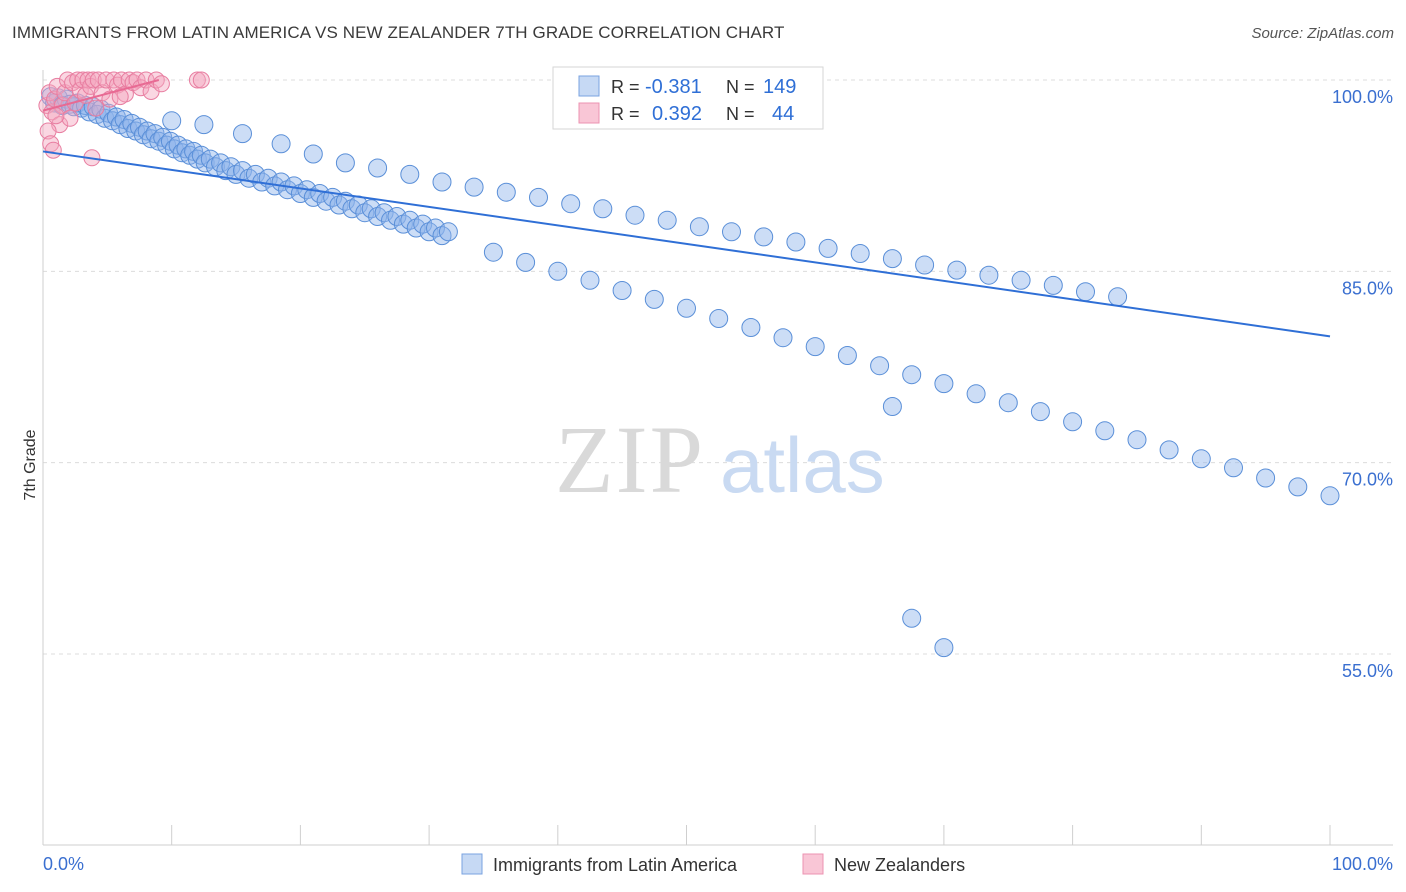 This screenshot has width=1406, height=892. I want to click on chart-source: Source: ZipAtlas.com, so click(1322, 33).